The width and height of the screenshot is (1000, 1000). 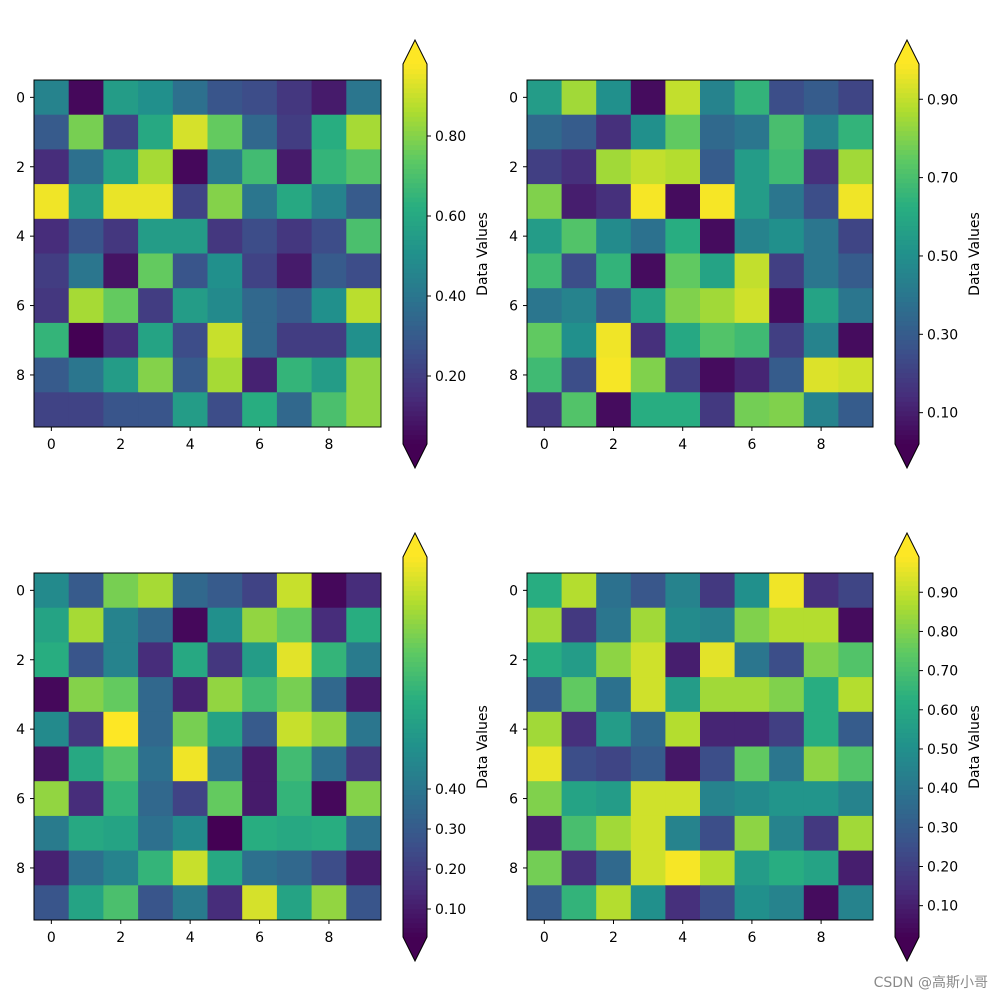 I want to click on x-tick-label: 6, so click(x=259, y=445).